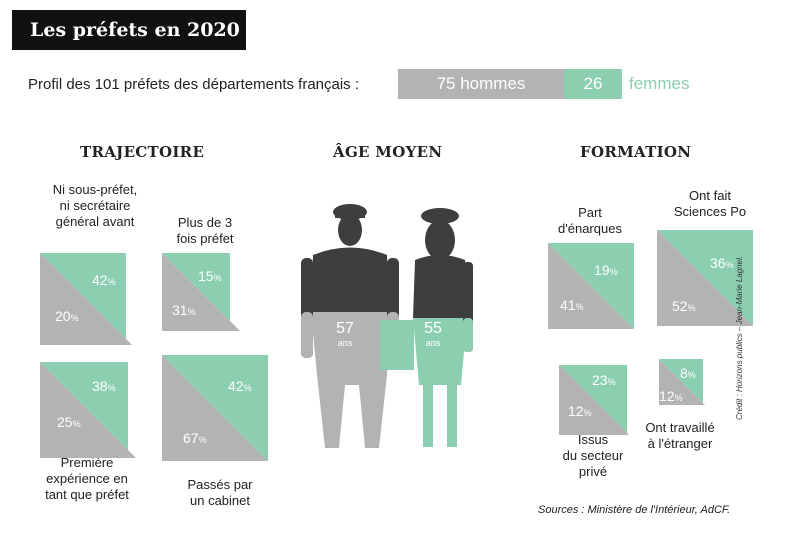  What do you see at coordinates (481, 84) in the screenshot?
I see `men-bar: 75 hommes` at bounding box center [481, 84].